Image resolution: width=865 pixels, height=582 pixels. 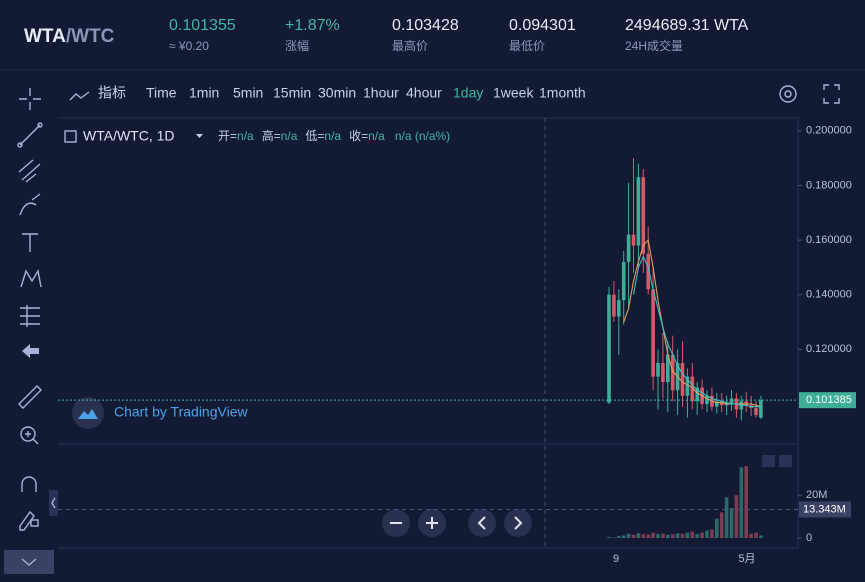 What do you see at coordinates (30, 351) in the screenshot?
I see `tool-back` at bounding box center [30, 351].